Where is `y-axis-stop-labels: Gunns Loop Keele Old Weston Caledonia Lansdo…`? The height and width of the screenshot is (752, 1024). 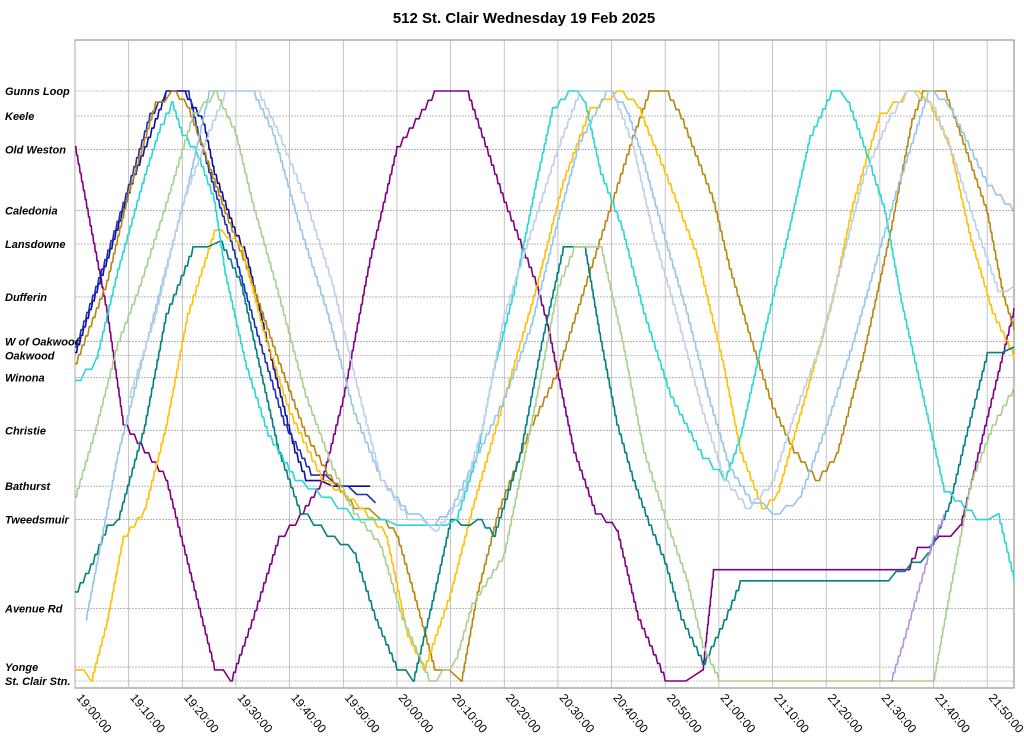
y-axis-stop-labels: Gunns Loop Keele Old Weston Caledonia Lansdo… is located at coordinates (43, 387).